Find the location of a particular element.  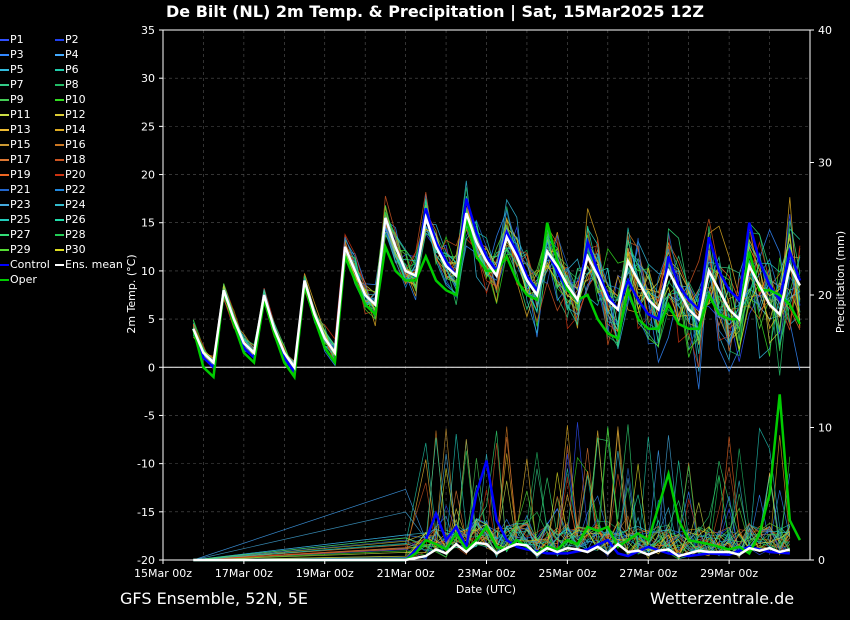

x-tick-label: 29Mar 00z is located at coordinates (729, 573).